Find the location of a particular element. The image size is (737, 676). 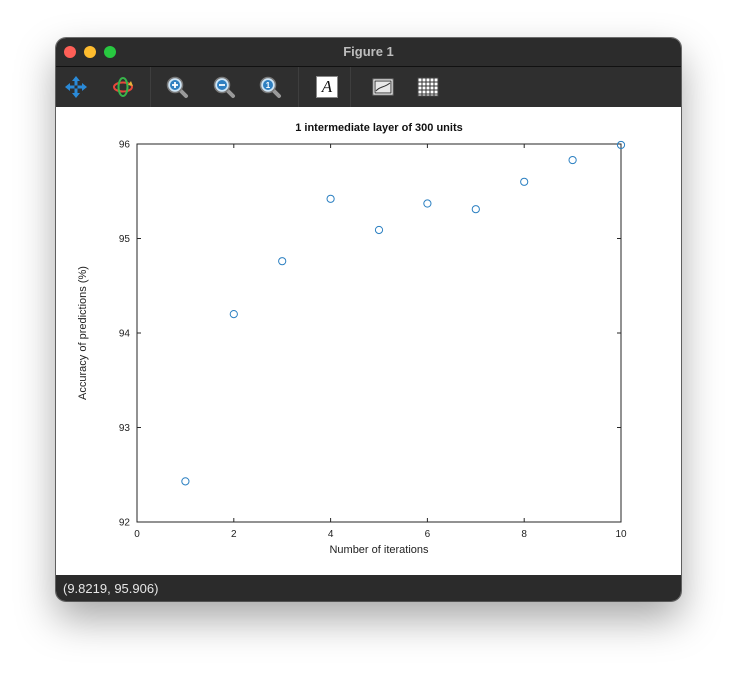

axes-icon is located at coordinates (383, 87).